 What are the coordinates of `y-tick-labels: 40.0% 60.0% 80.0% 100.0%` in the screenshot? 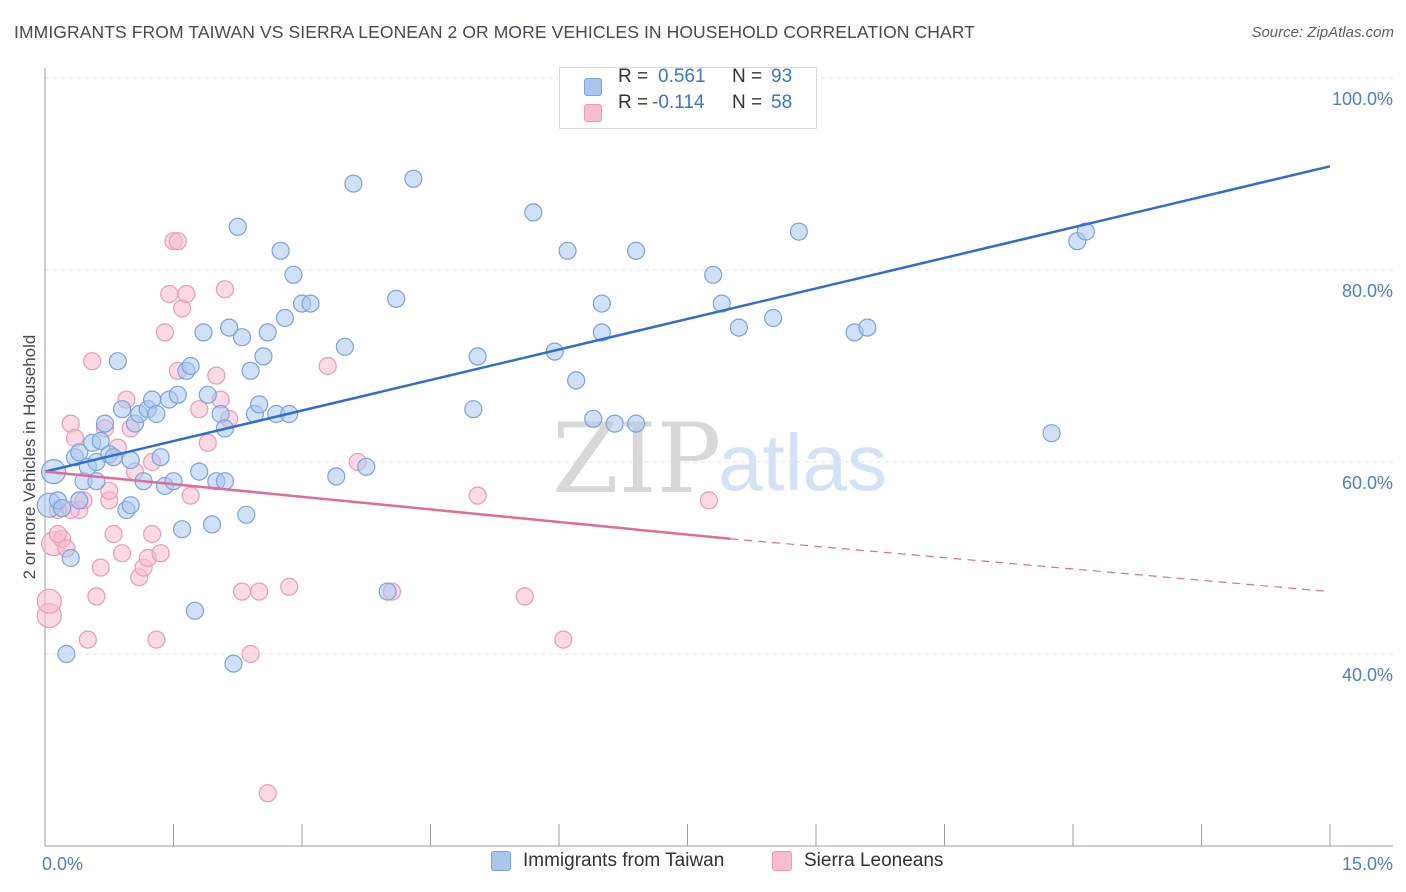 It's located at (1362, 387).